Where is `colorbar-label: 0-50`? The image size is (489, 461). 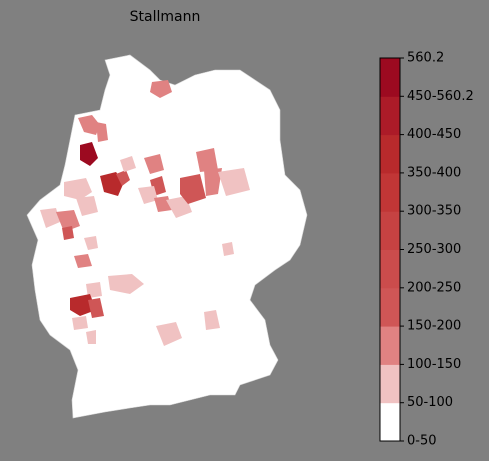 colorbar-label: 0-50 is located at coordinates (422, 441).